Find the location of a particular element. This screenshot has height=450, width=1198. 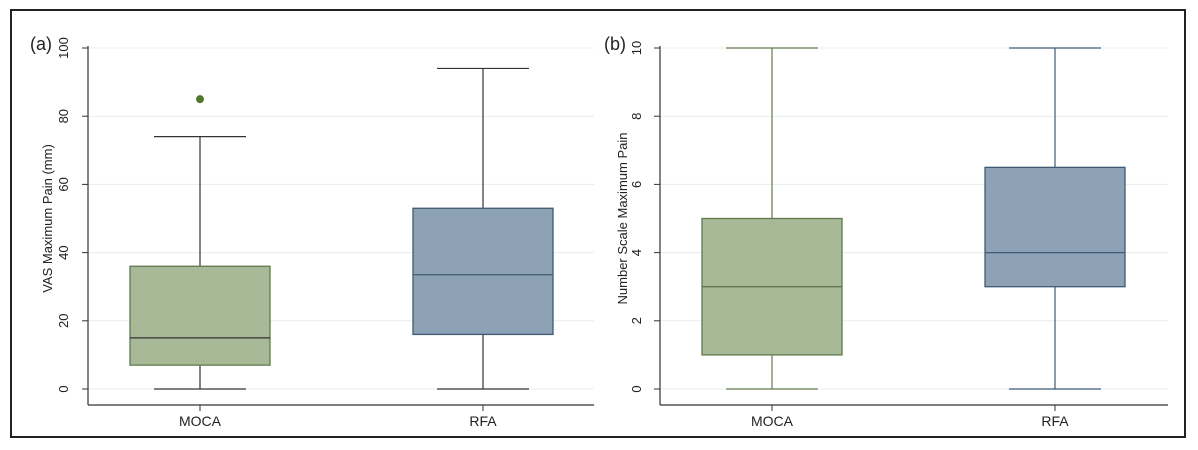

y-tick-label: 60 is located at coordinates (63, 184).